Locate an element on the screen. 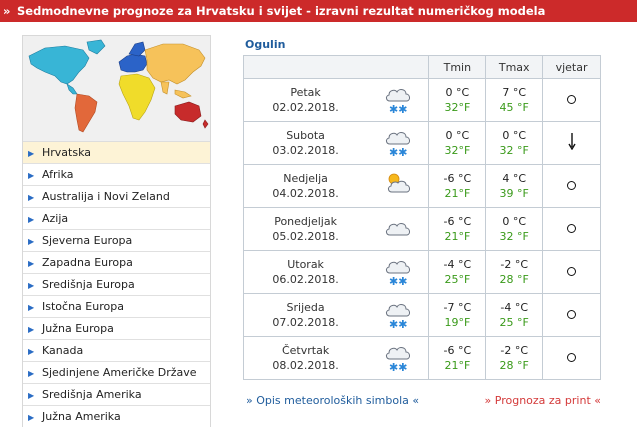 The height and width of the screenshot is (427, 637). day-name: Ponedjeljak is located at coordinates (305, 221).